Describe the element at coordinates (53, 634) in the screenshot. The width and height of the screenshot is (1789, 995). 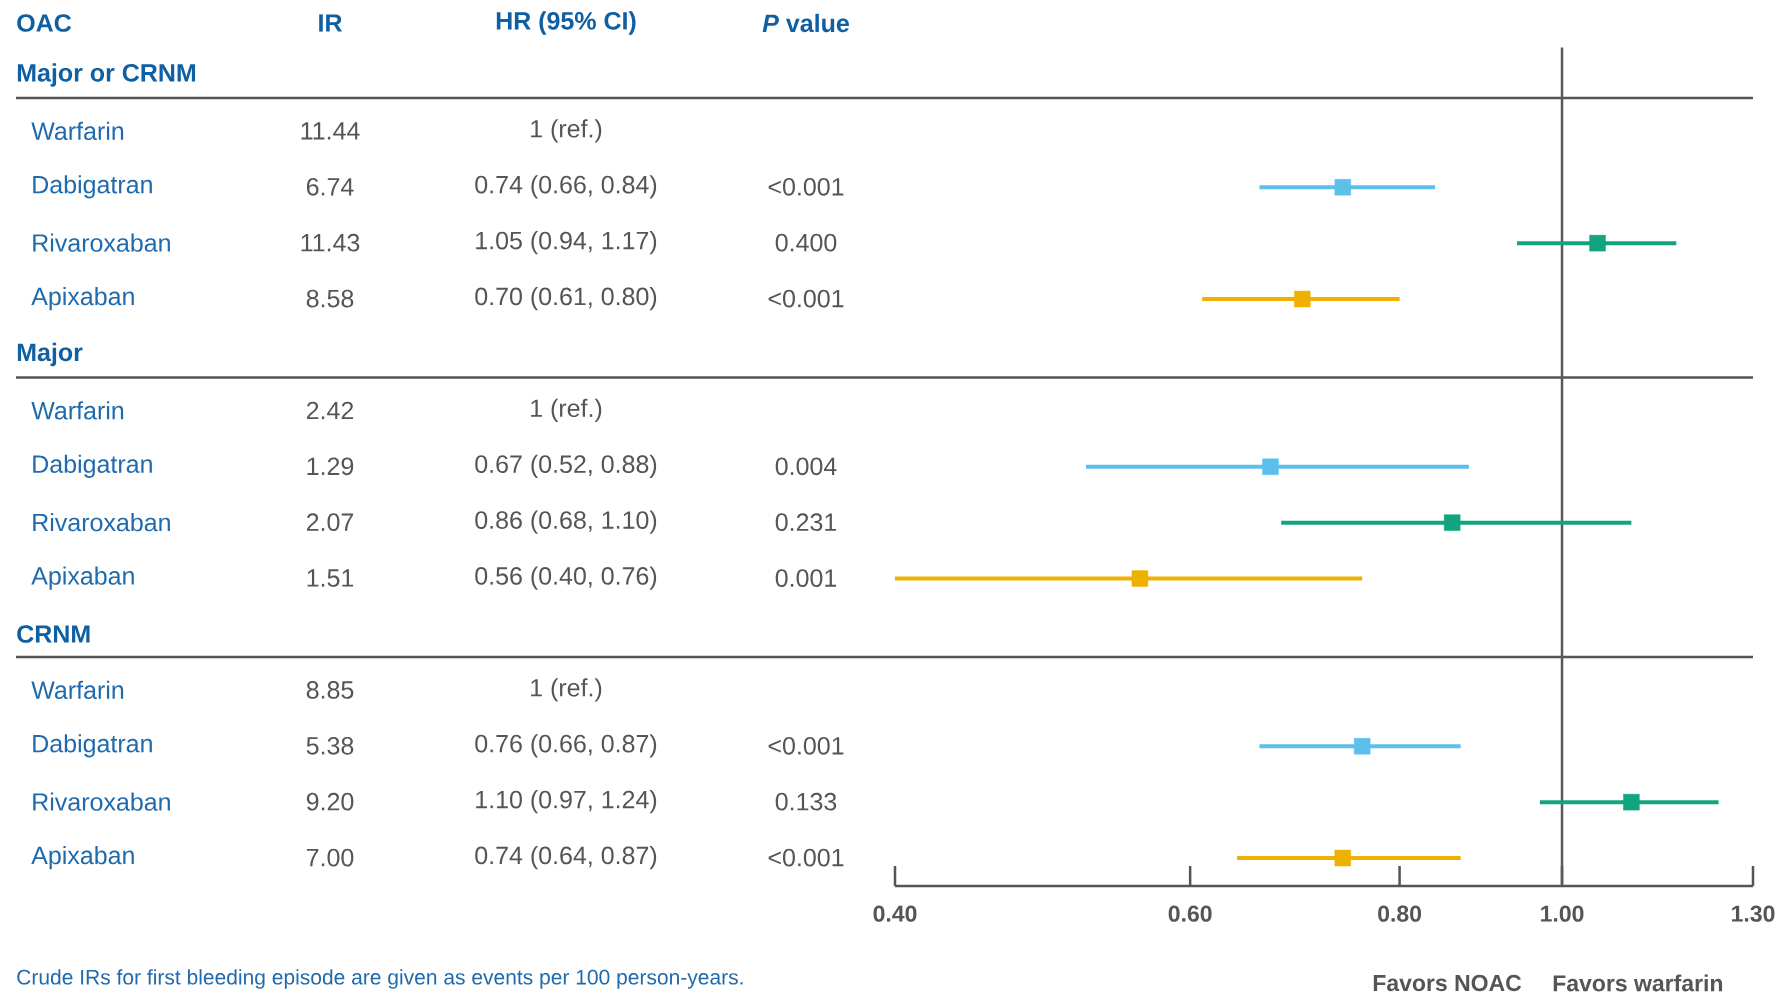
I see `category-label: CRNM` at that location.